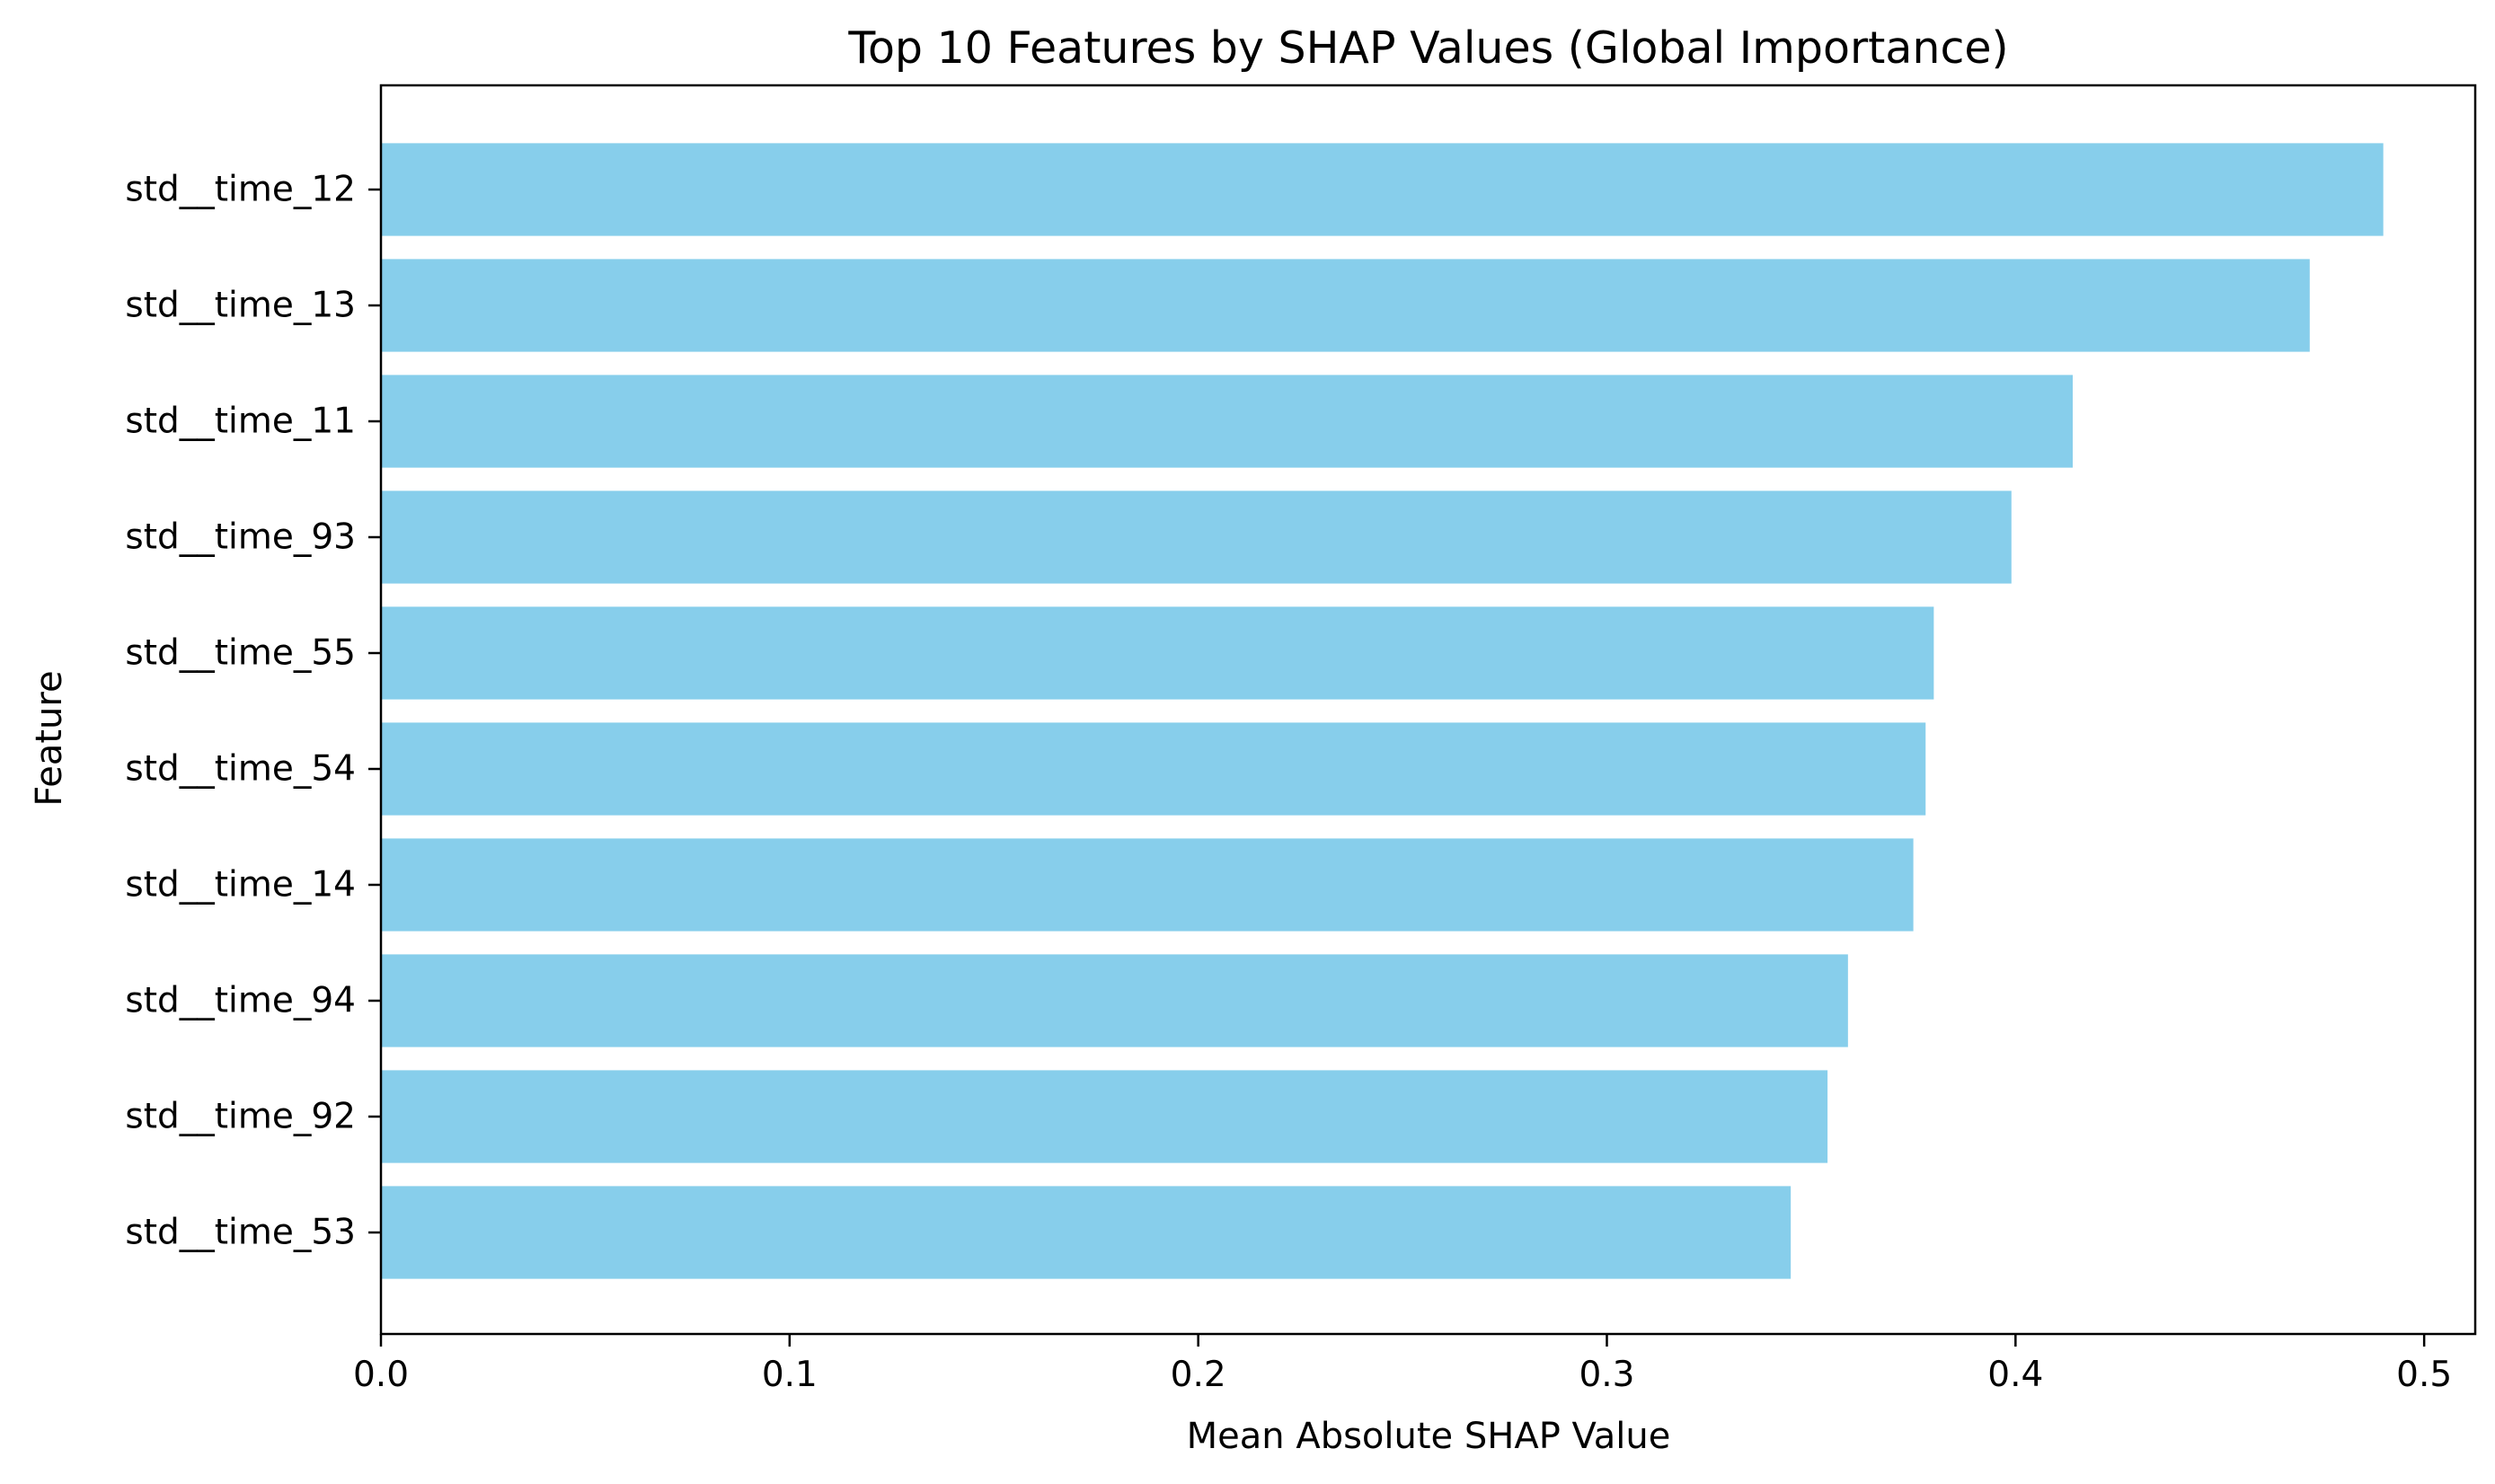 This screenshot has height=1484, width=2495. What do you see at coordinates (2015, 1375) in the screenshot?
I see `x-tick-label: 0.4` at bounding box center [2015, 1375].